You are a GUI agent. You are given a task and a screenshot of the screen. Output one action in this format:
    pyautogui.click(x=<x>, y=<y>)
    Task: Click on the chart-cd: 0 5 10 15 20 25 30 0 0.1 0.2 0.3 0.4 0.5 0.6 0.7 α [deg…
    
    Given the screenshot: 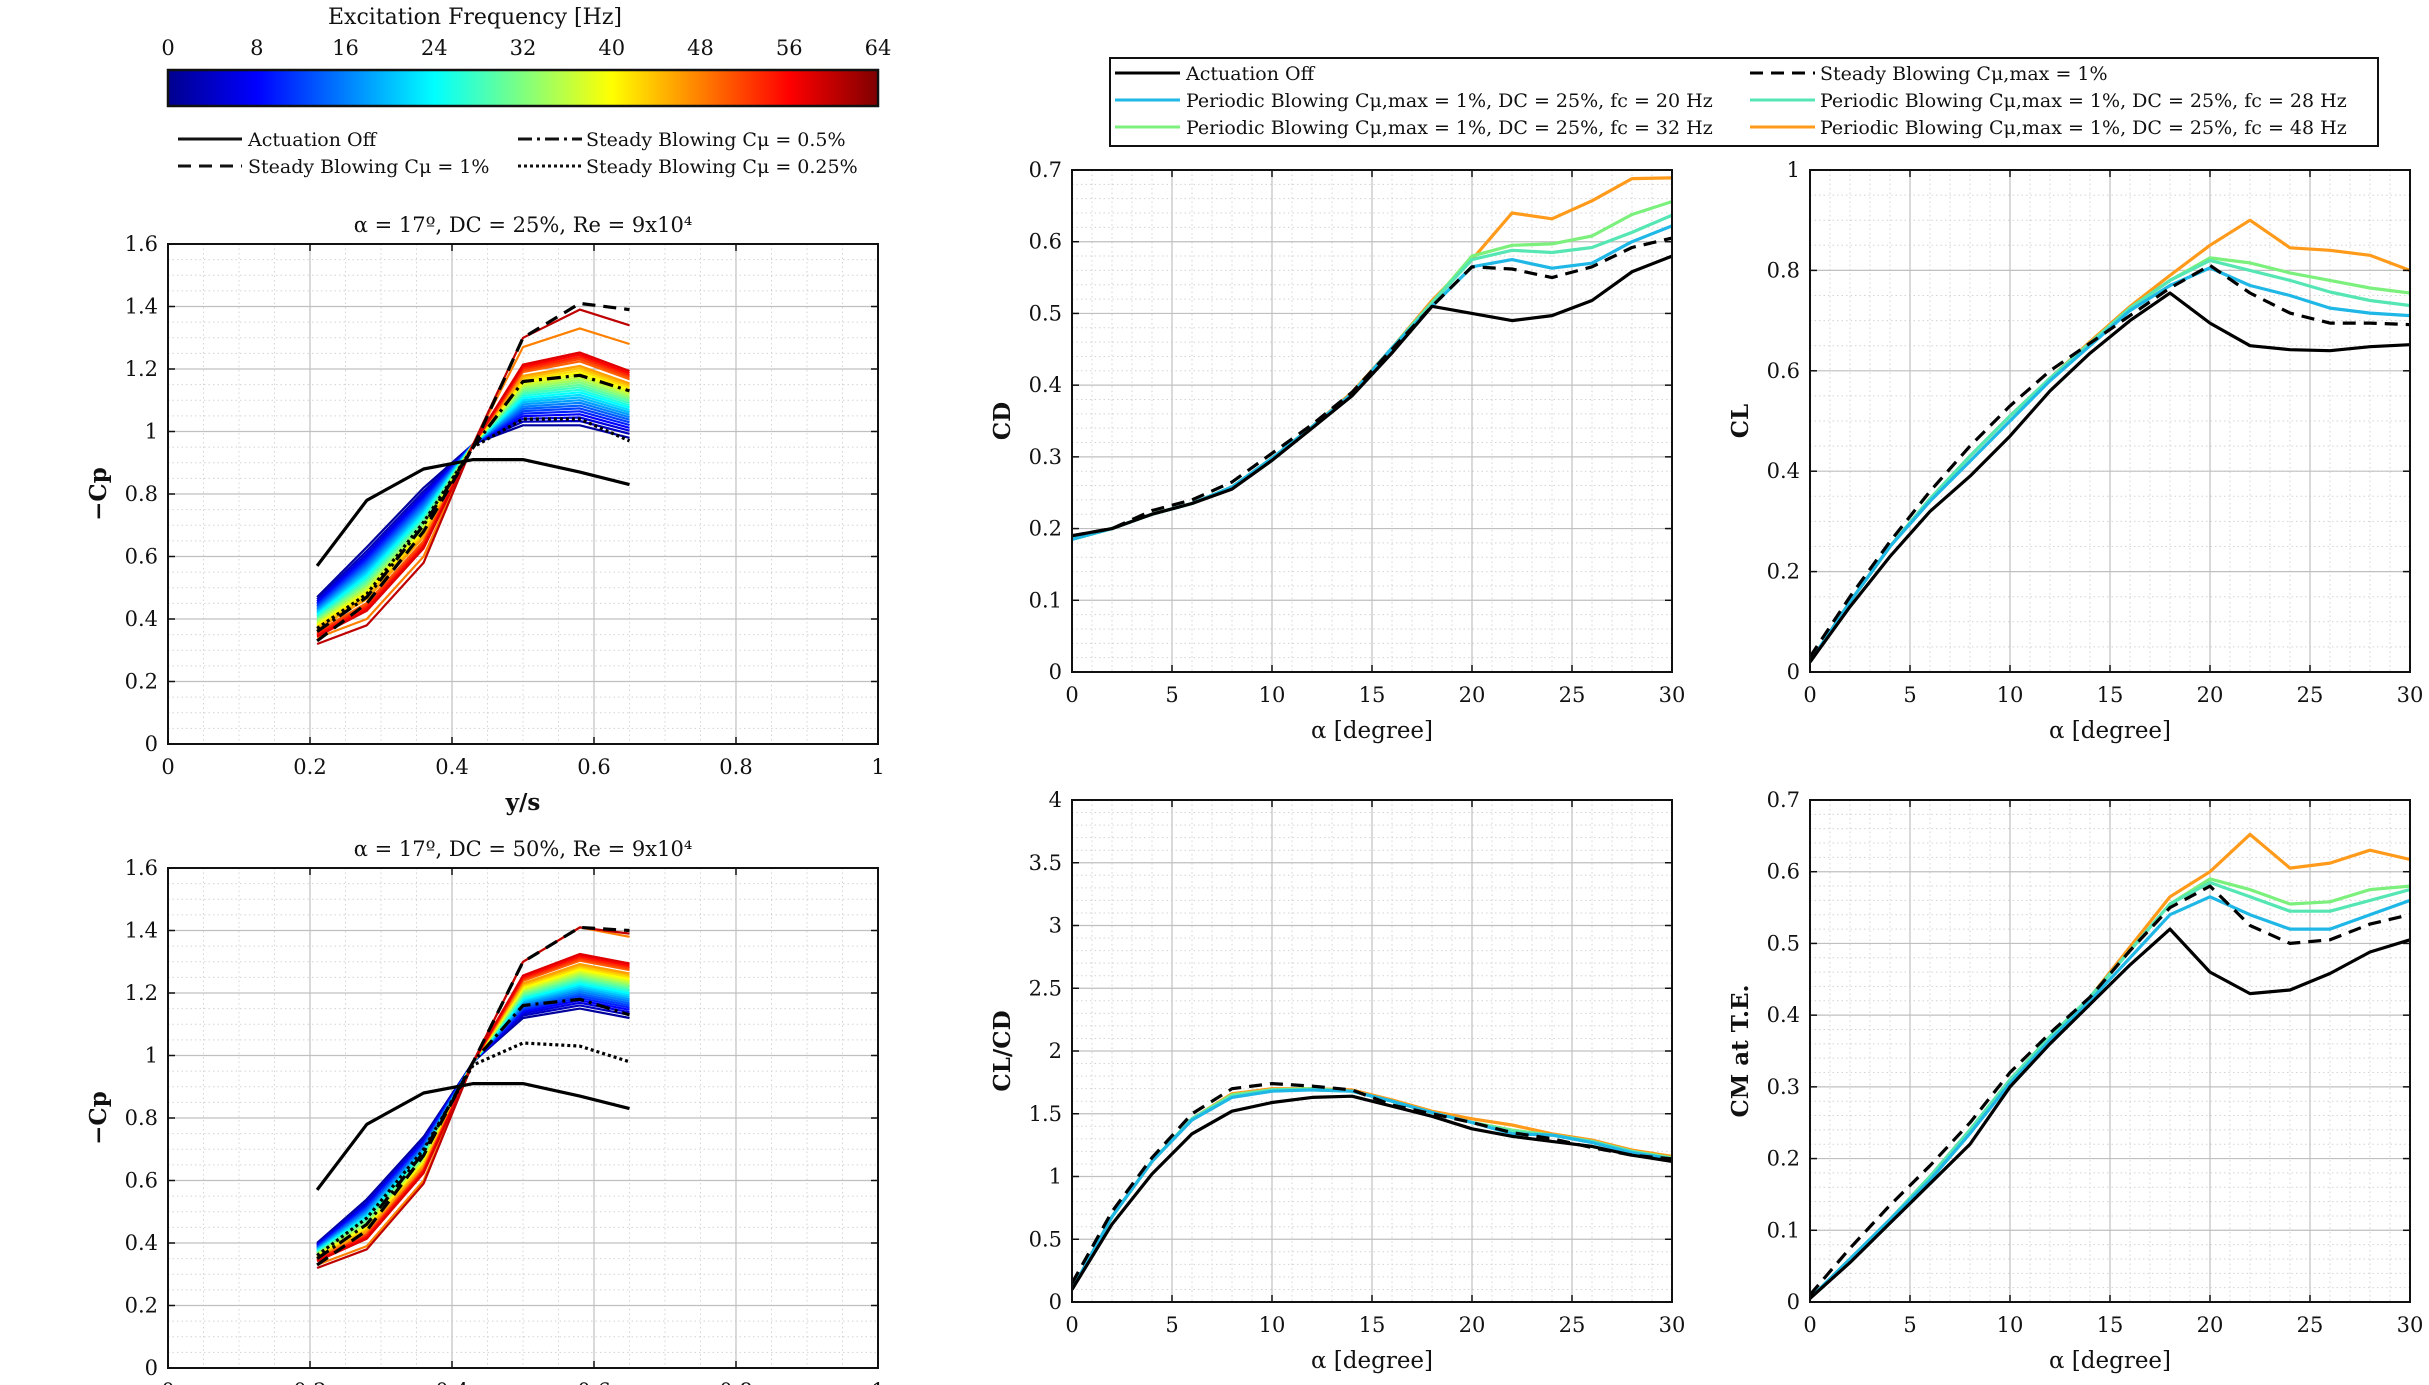 What is the action you would take?
    pyautogui.click(x=1337, y=451)
    